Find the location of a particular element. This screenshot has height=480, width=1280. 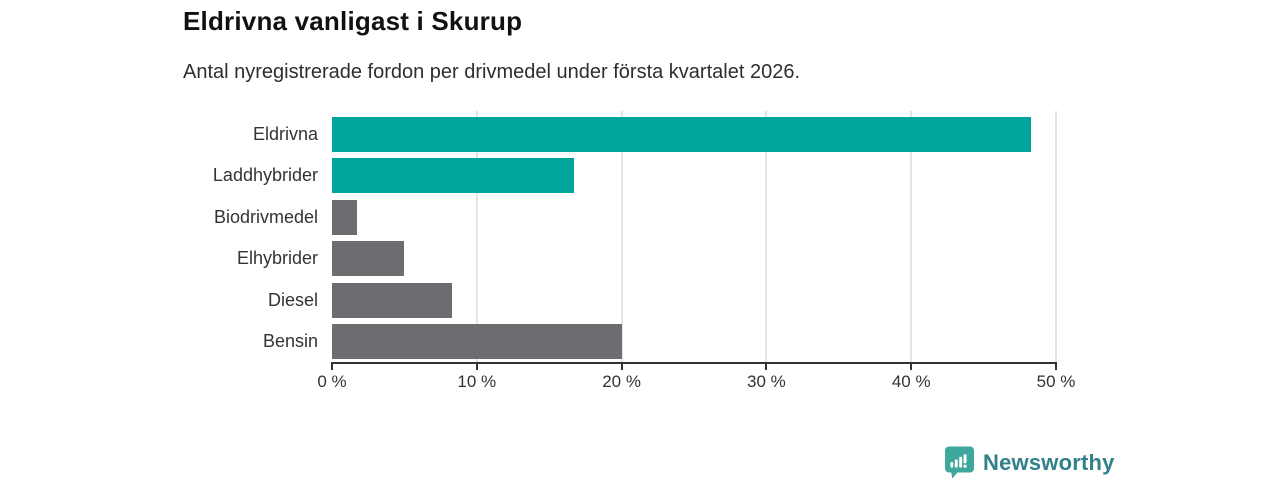

x-axis-tick-label: 20 % is located at coordinates (621, 381).